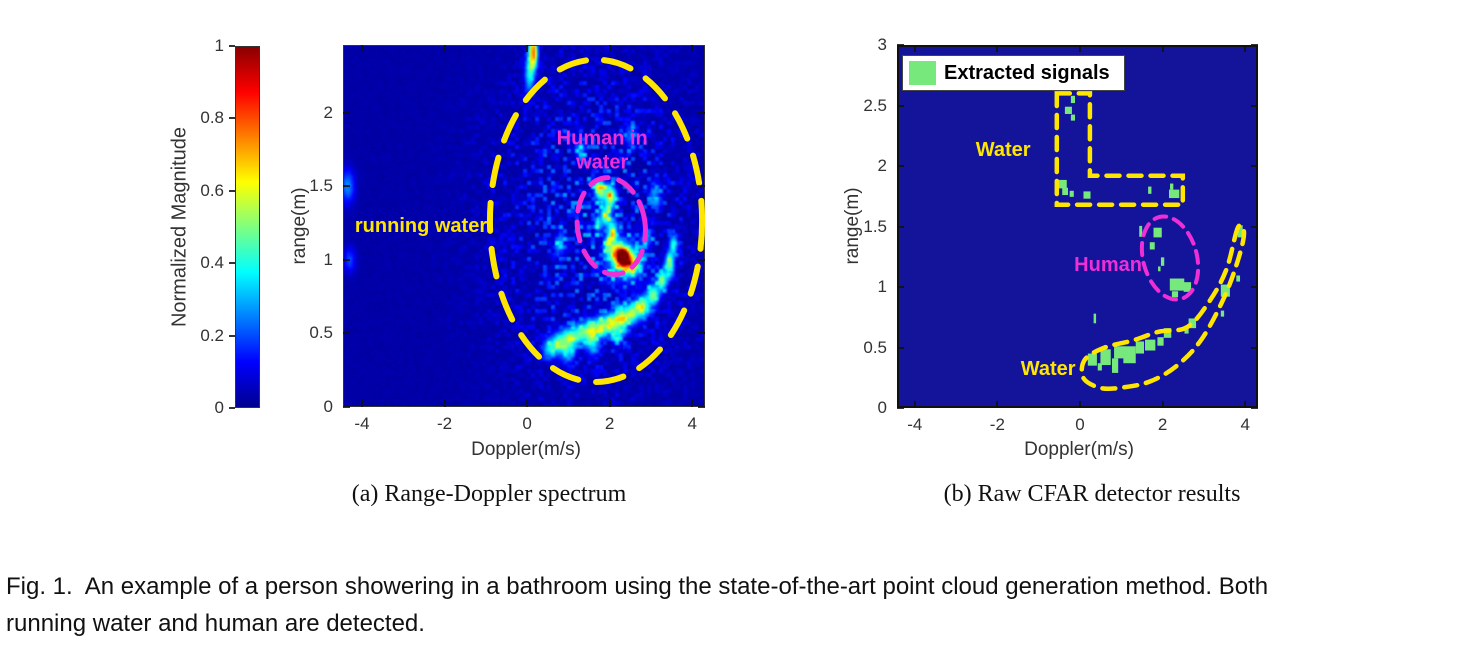 Image resolution: width=1476 pixels, height=655 pixels. What do you see at coordinates (1092, 494) in the screenshot?
I see `plot-b-caption: (b) Raw CFAR detector results` at bounding box center [1092, 494].